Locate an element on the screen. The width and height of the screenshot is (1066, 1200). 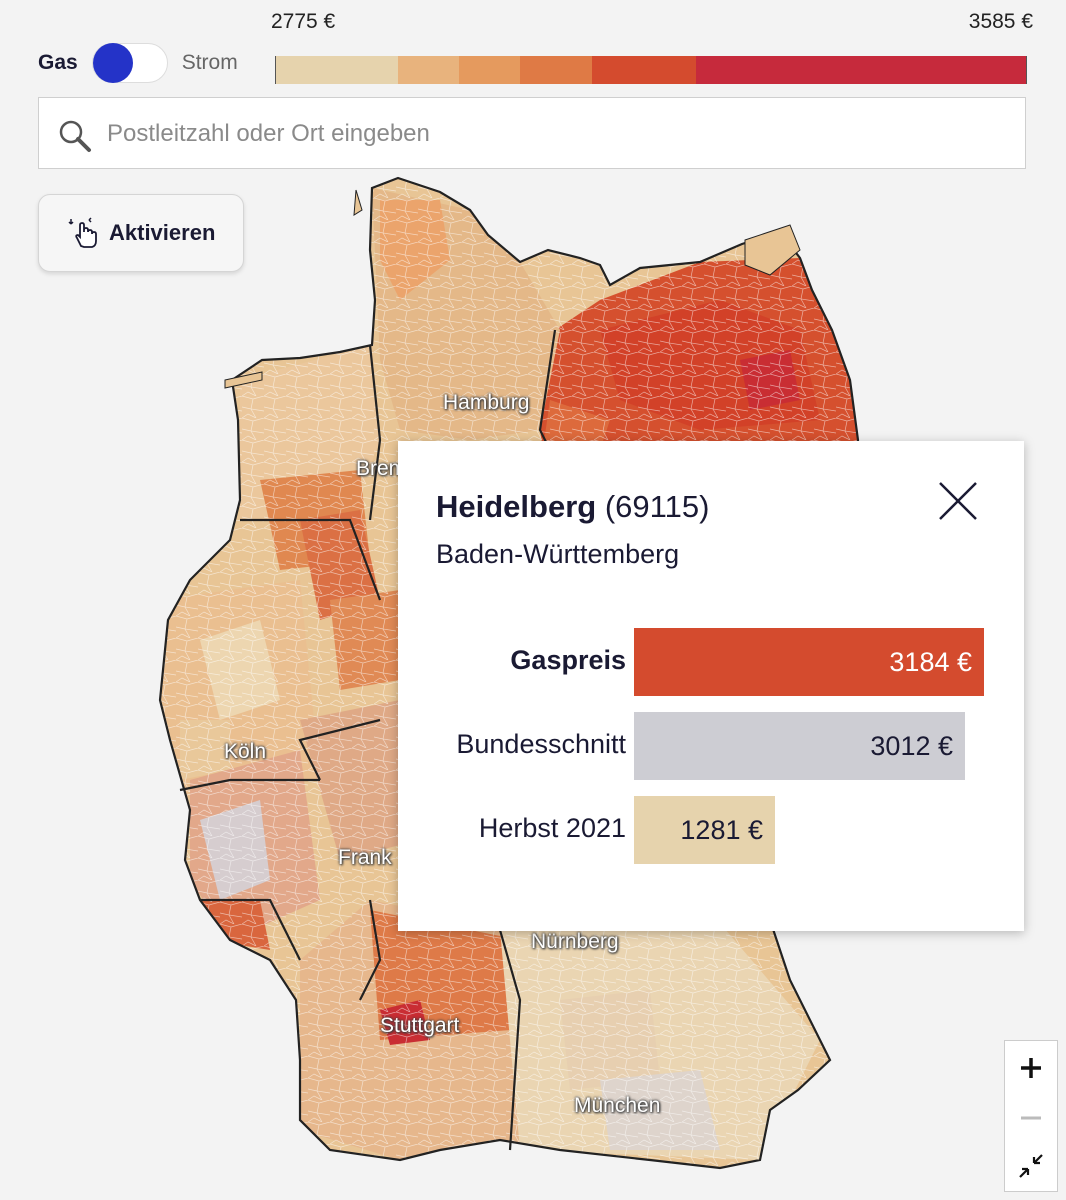
search-input is located at coordinates (547, 134).